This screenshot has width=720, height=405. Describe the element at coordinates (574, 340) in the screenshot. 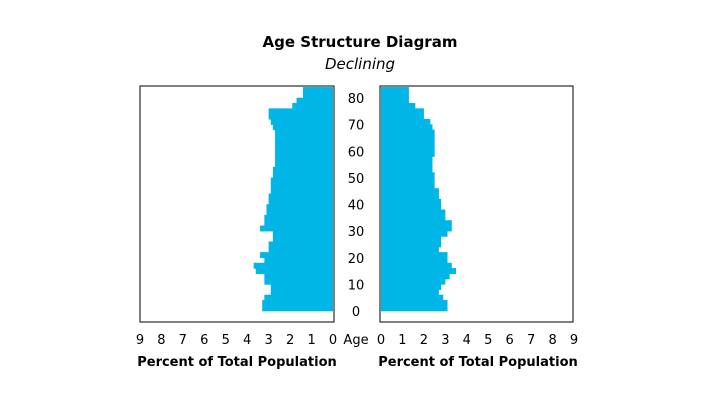

I see `right-x-tick-label: 9` at that location.